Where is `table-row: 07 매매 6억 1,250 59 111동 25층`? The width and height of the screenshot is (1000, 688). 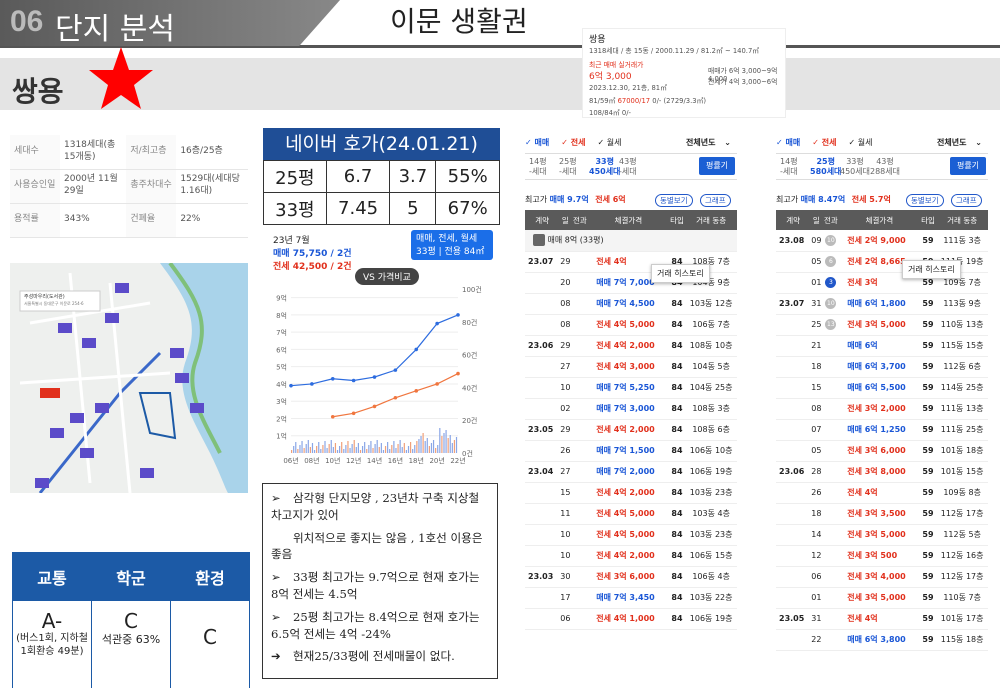 table-row: 07 매매 6억 1,250 59 111동 25층 is located at coordinates (882, 430).